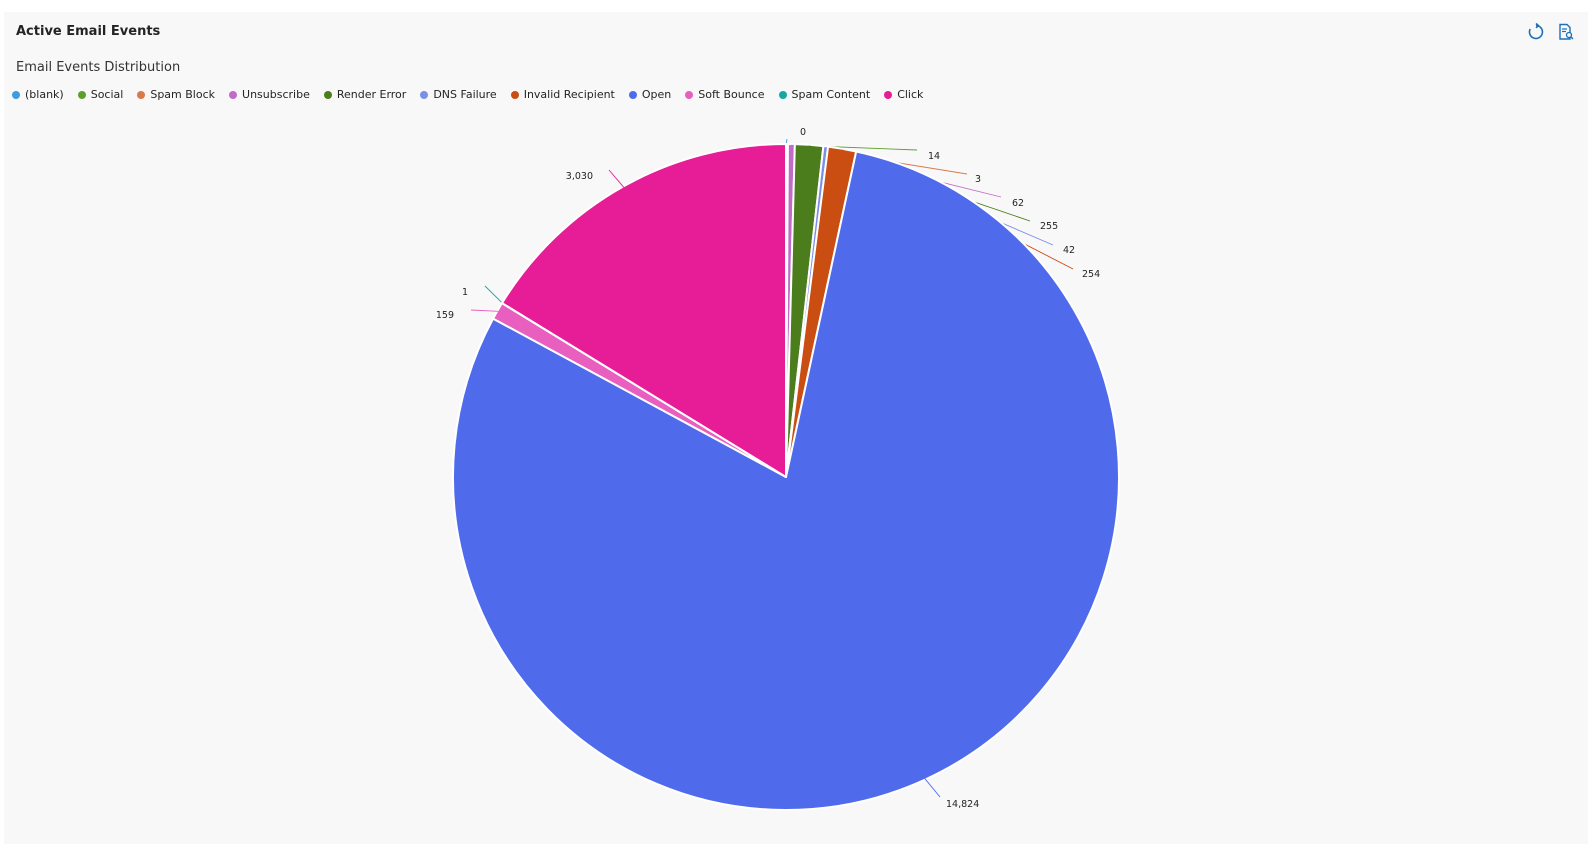  What do you see at coordinates (1551, 32) in the screenshot?
I see `card-actions` at bounding box center [1551, 32].